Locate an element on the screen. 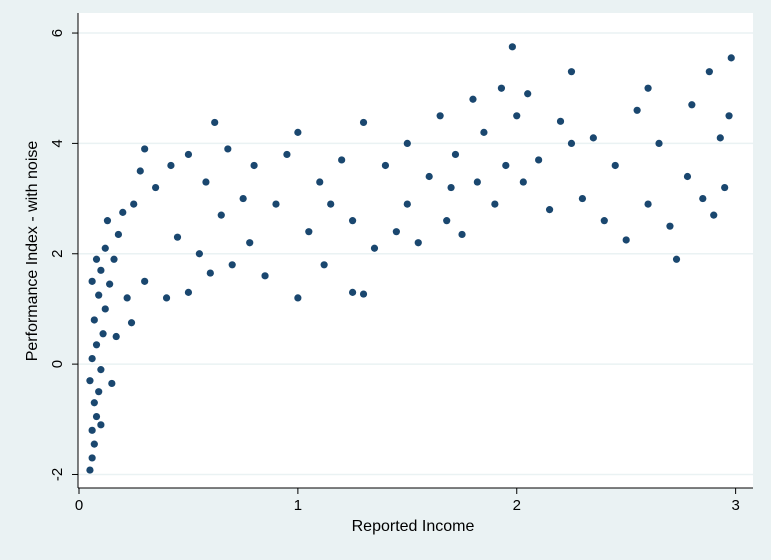  y-tick-label: 0 is located at coordinates (57, 364).